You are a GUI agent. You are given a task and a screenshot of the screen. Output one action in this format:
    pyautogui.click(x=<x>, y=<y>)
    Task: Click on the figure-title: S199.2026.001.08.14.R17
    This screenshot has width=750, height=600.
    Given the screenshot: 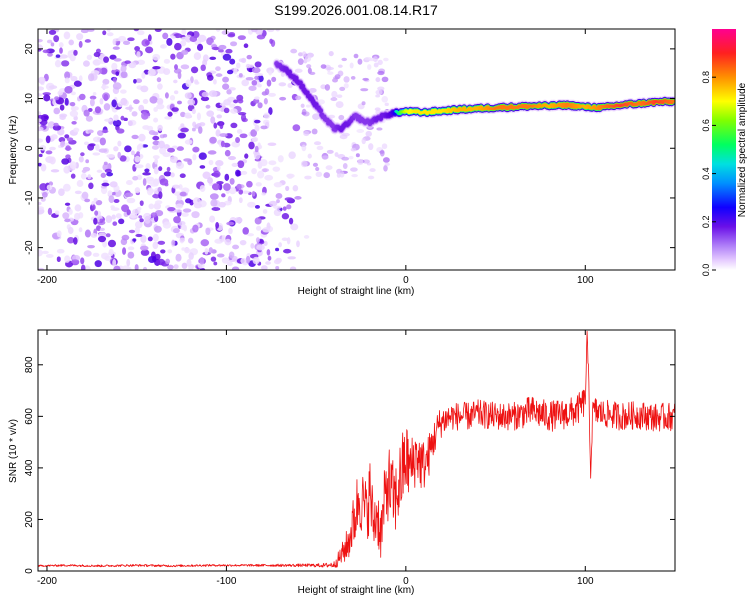 What is the action you would take?
    pyautogui.click(x=356, y=10)
    